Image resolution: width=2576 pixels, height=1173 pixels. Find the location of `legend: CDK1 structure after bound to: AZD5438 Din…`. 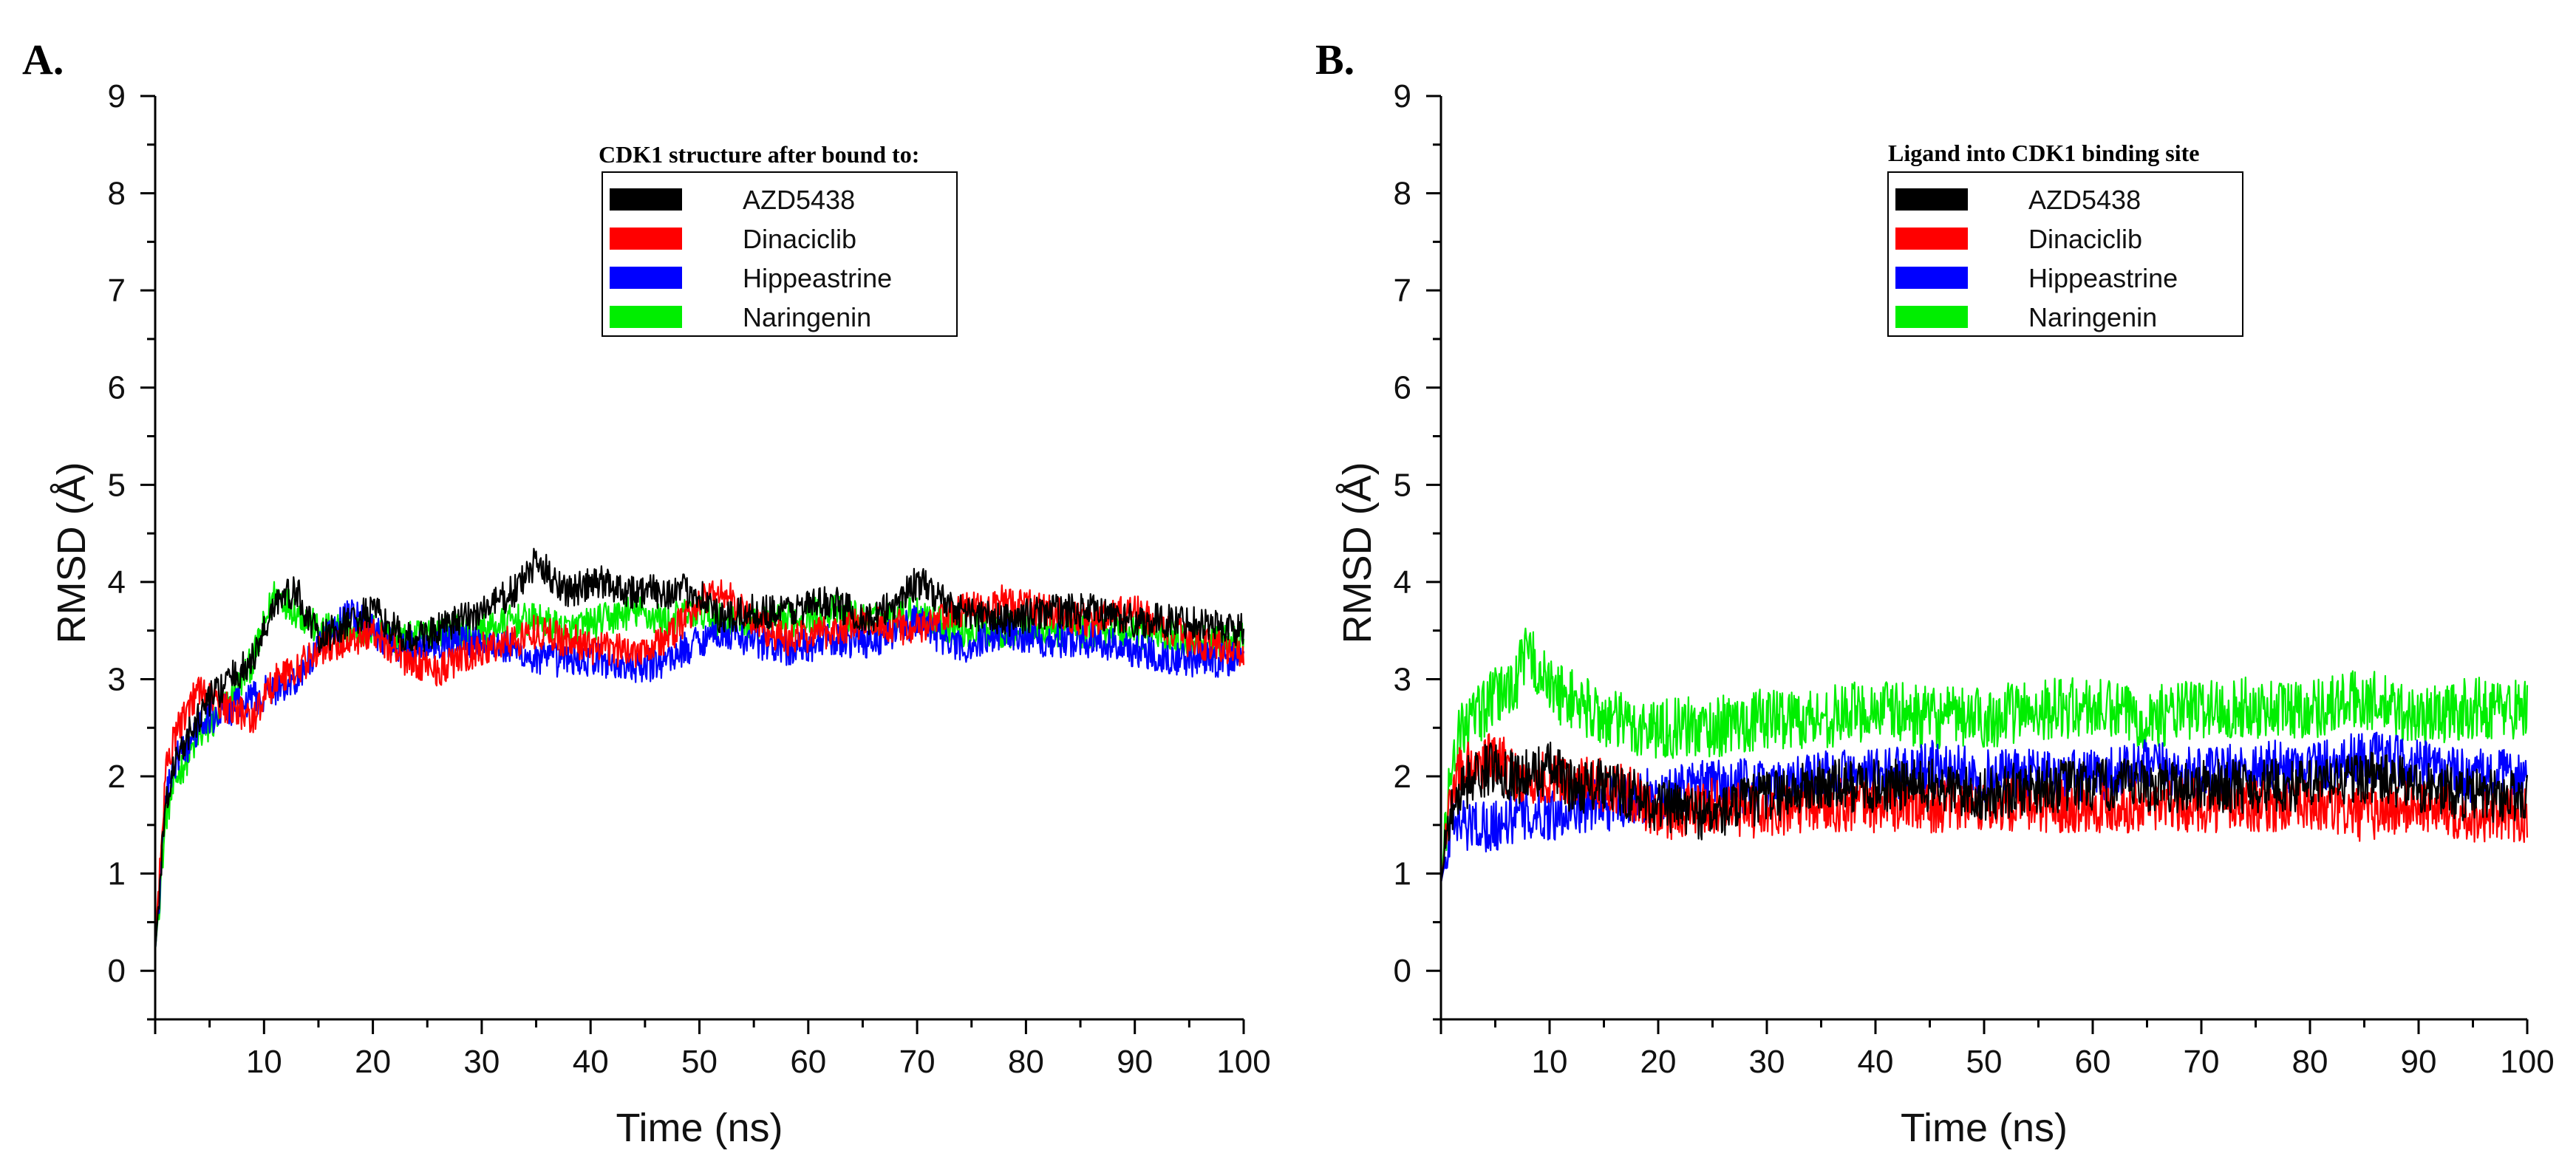

legend: CDK1 structure after bound to: AZD5438 Din… is located at coordinates (778, 239).